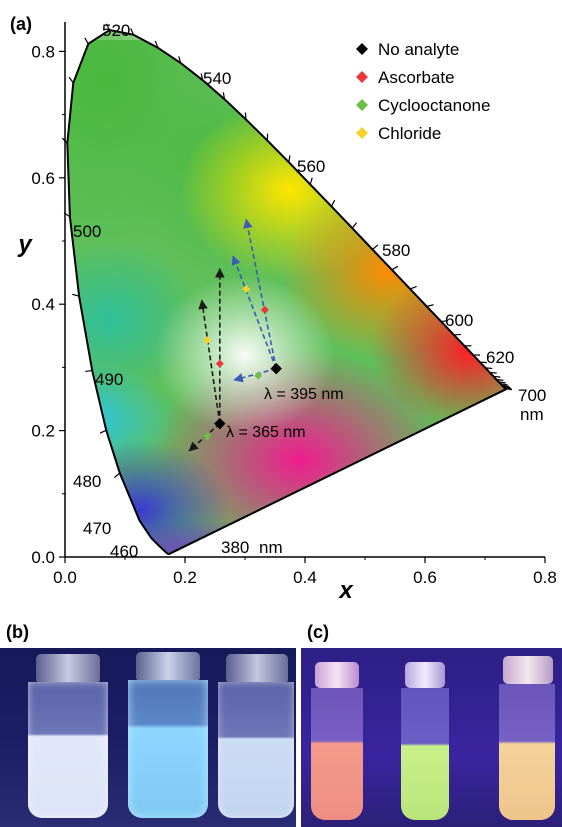 This screenshot has width=562, height=827. Describe the element at coordinates (257, 669) in the screenshot. I see `vial-cap-b3` at that location.